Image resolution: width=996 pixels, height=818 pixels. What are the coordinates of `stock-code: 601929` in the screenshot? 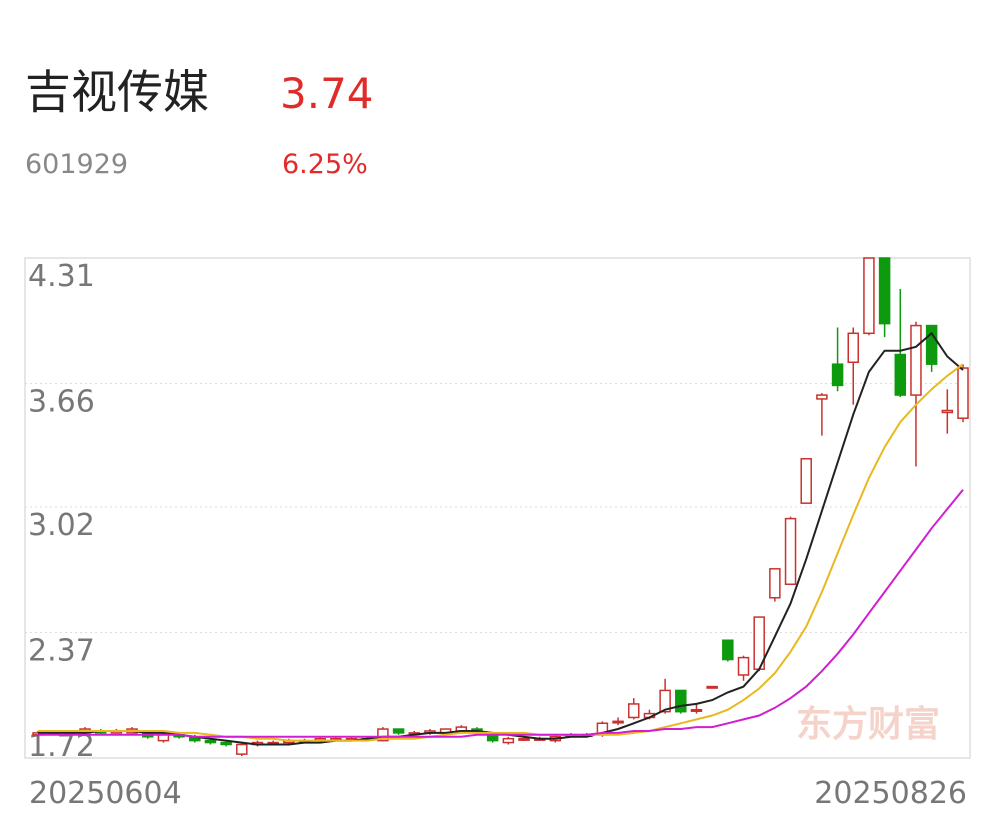 It's located at (76, 164).